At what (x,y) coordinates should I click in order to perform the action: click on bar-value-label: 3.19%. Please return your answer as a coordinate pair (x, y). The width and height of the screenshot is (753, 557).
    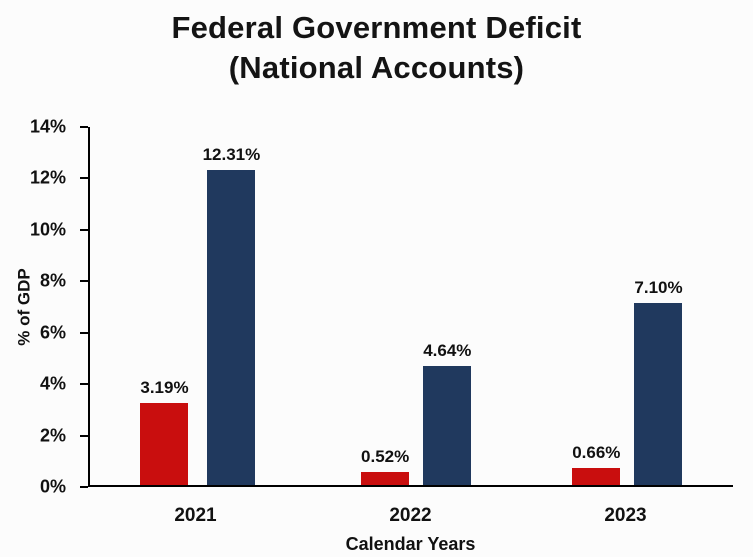
    Looking at the image, I should click on (164, 388).